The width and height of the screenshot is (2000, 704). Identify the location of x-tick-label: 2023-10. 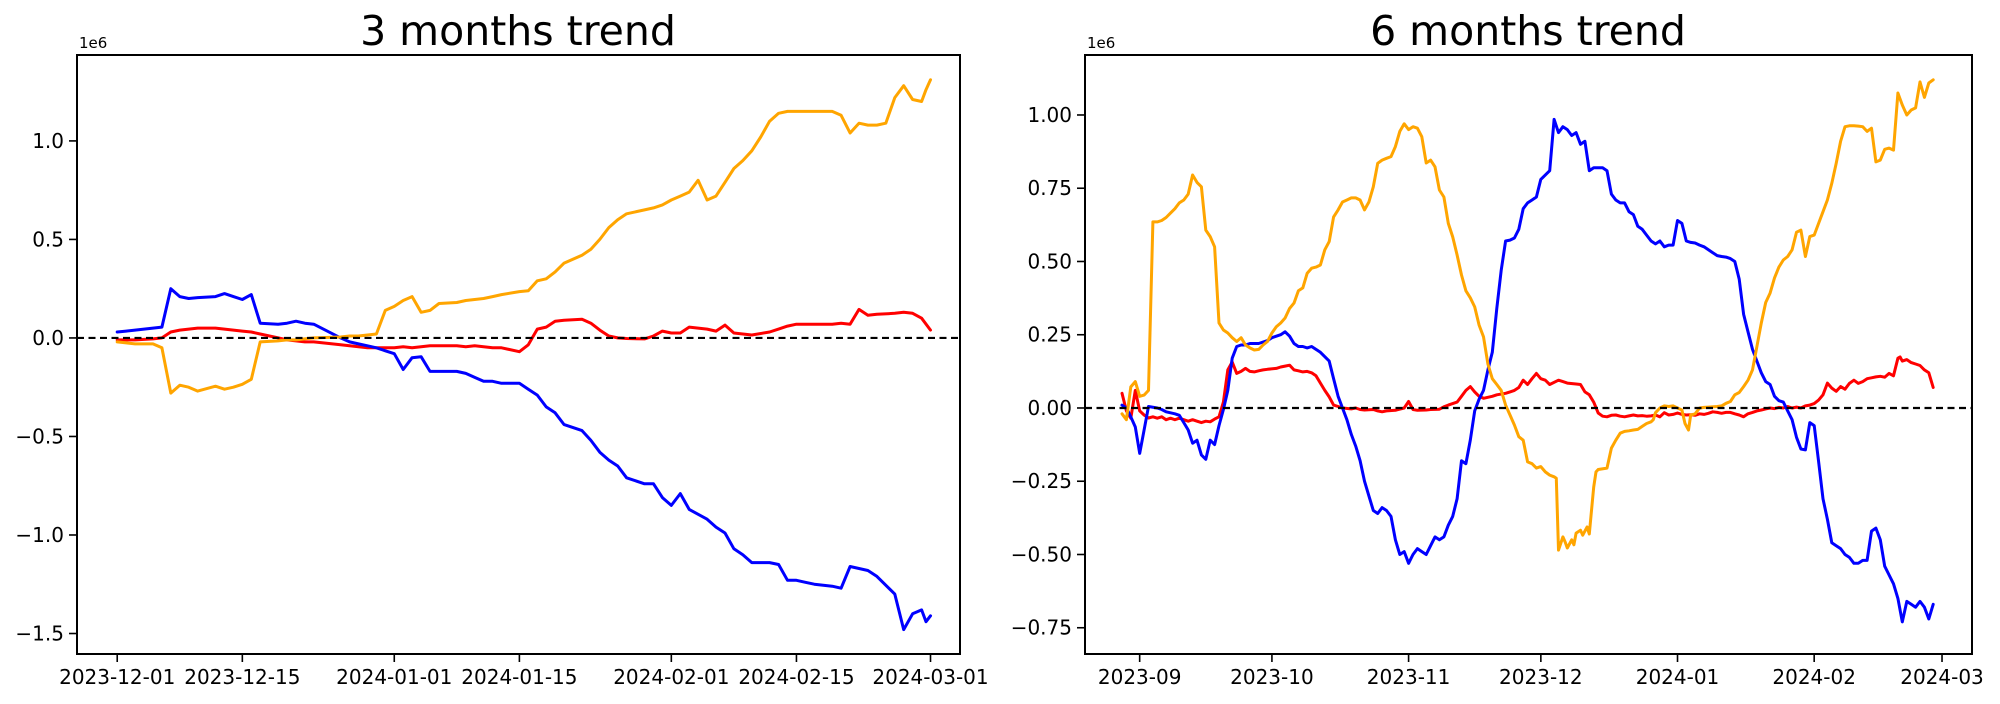
(1272, 677).